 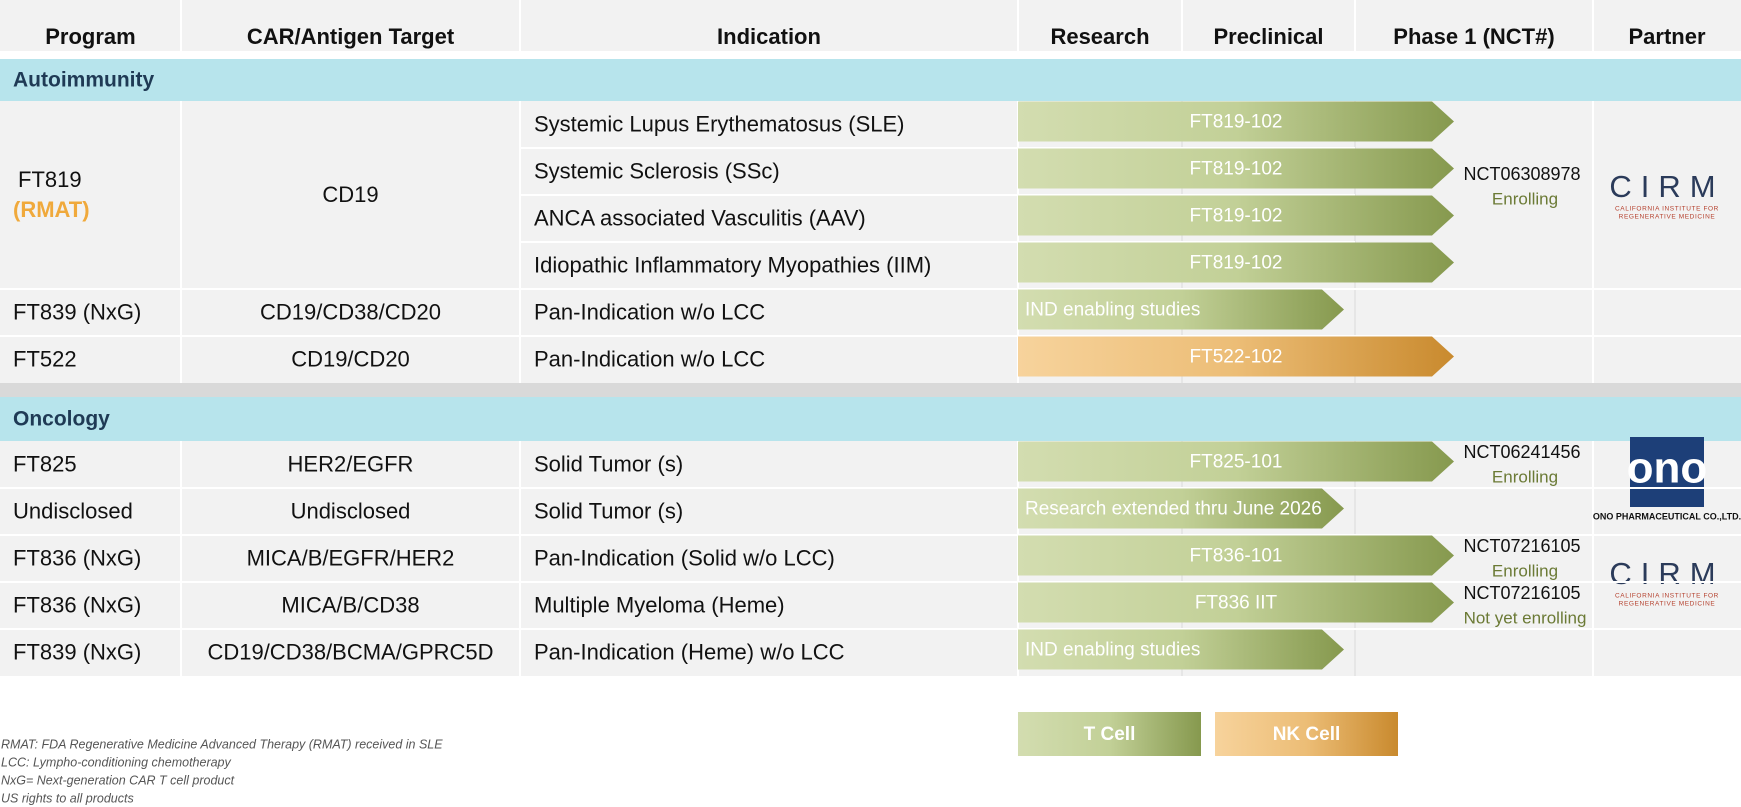 I want to click on indication: Systemic Lupus Erythematosus (SLE), so click(x=719, y=123).